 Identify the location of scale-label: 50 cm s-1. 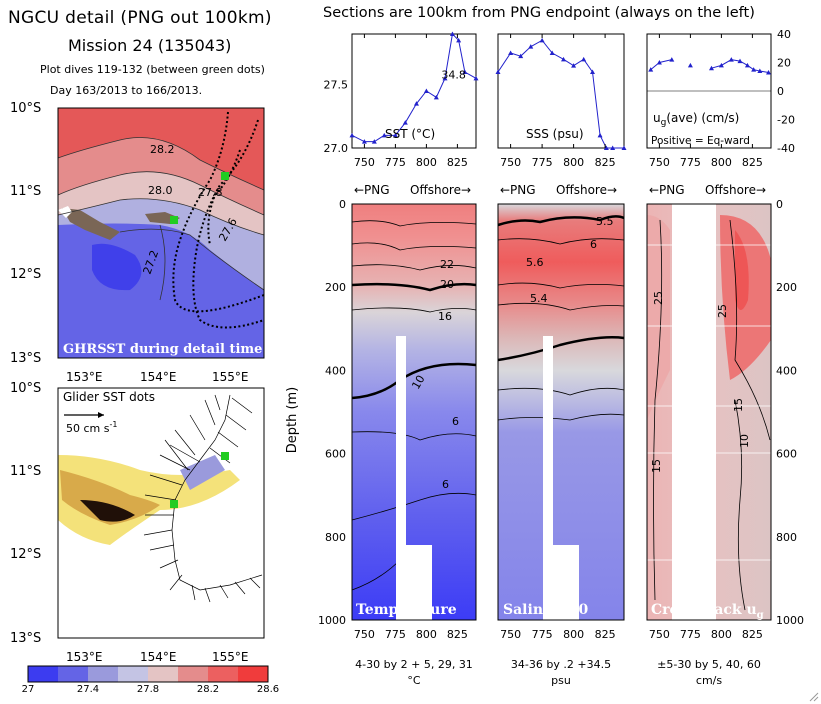
(91, 427).